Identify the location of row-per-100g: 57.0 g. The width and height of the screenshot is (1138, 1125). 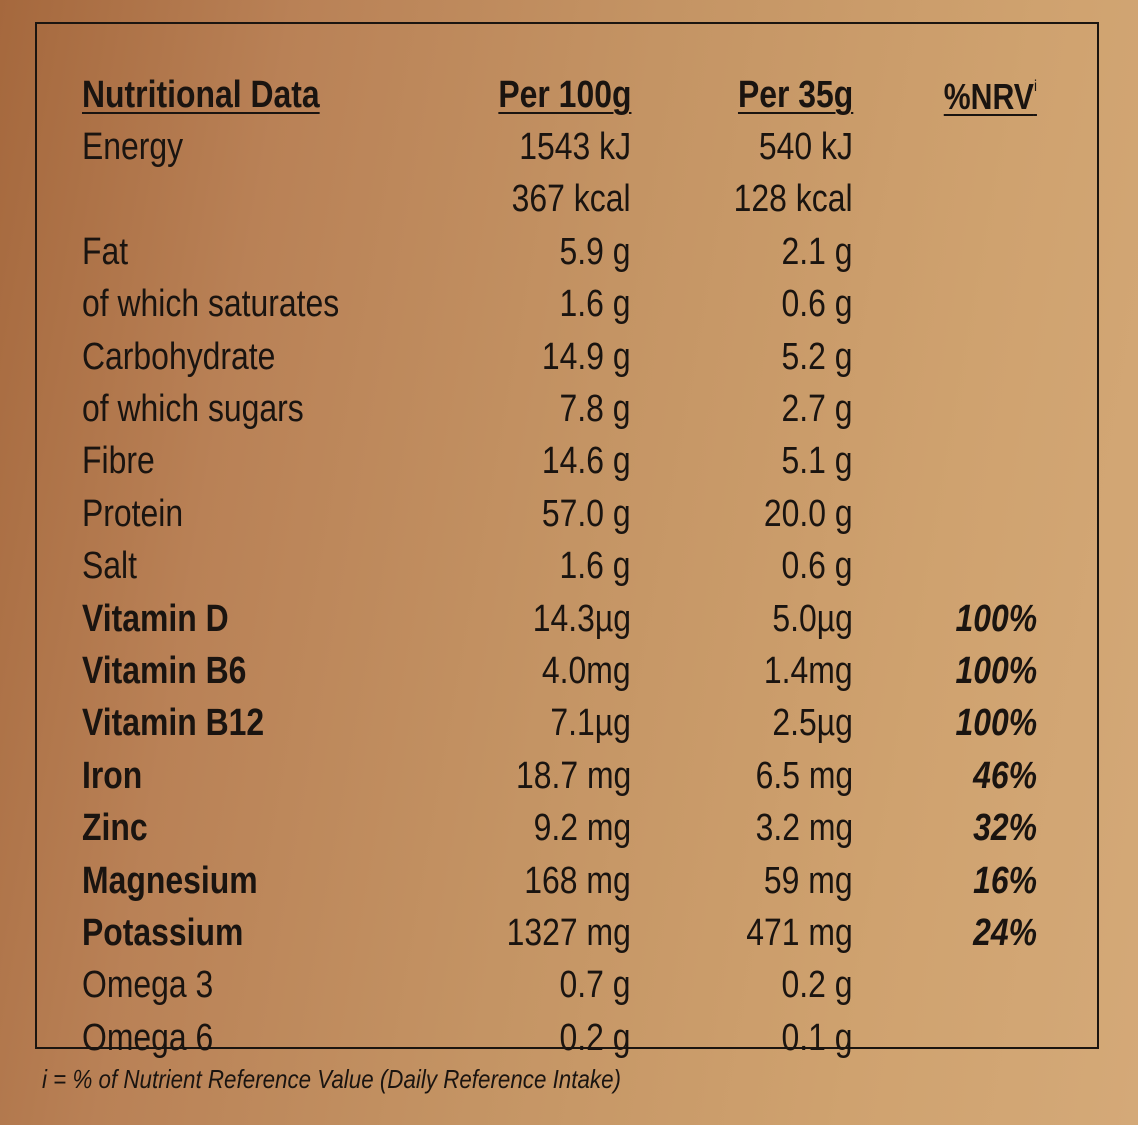
(586, 513).